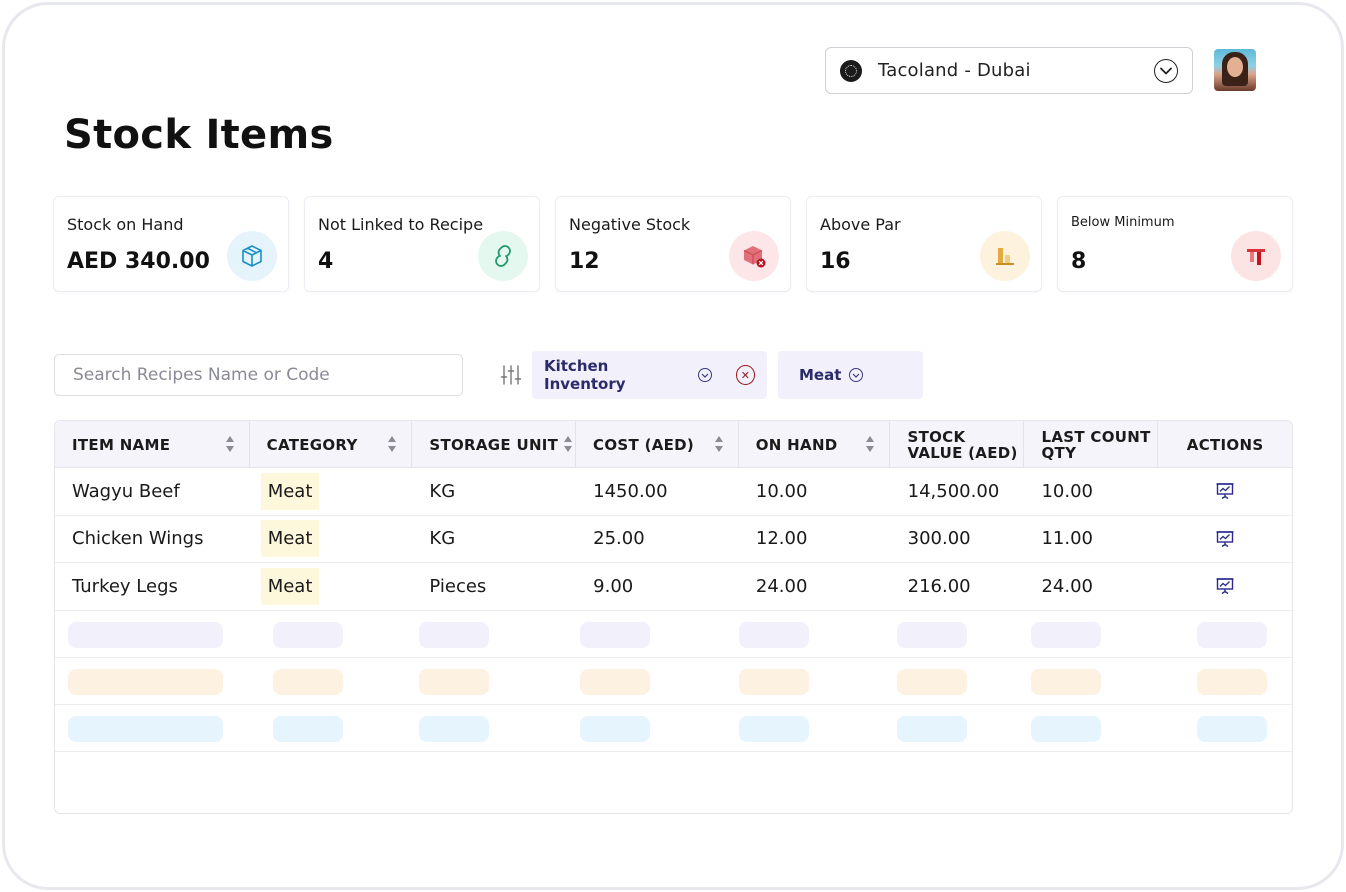  What do you see at coordinates (957, 444) in the screenshot?
I see `th-stock-value: STOCK VALUE (AED)` at bounding box center [957, 444].